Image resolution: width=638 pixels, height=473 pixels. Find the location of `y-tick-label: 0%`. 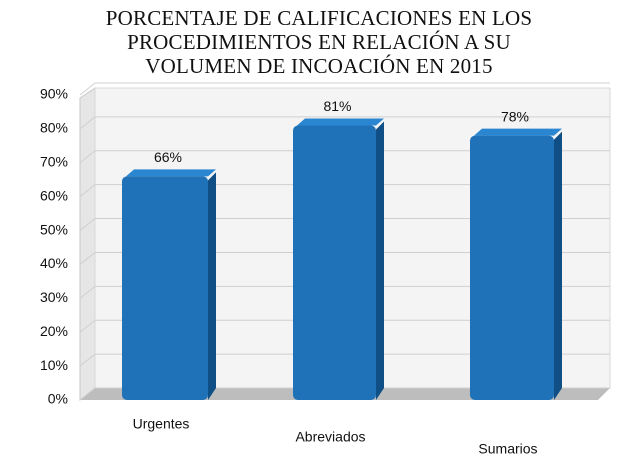

y-tick-label: 0% is located at coordinates (58, 399).